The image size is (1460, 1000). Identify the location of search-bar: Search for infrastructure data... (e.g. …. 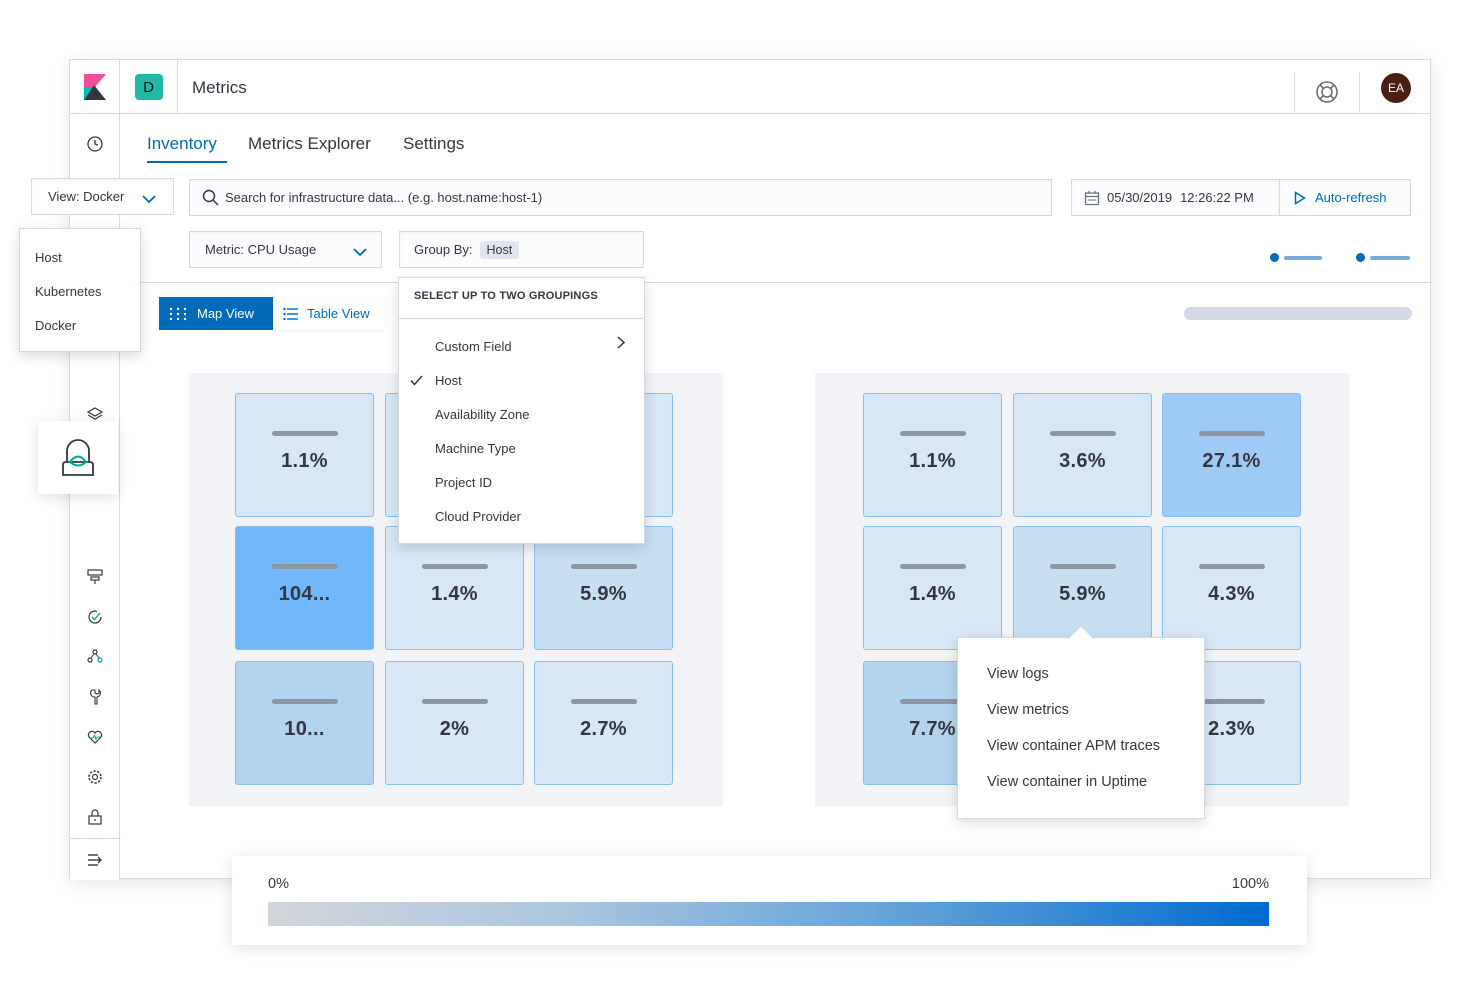
(620, 197).